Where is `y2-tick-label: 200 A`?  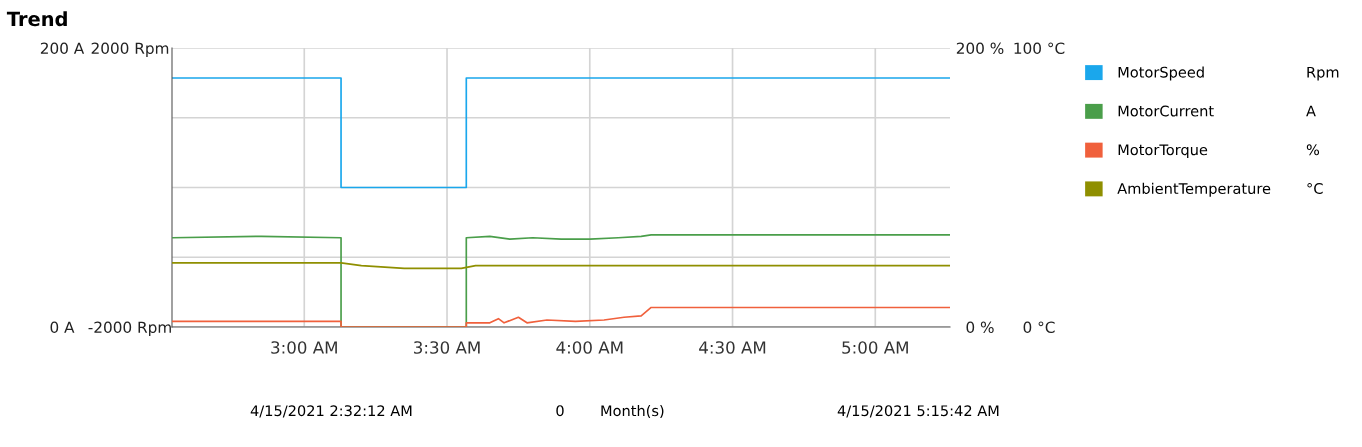
y2-tick-label: 200 A is located at coordinates (62, 48).